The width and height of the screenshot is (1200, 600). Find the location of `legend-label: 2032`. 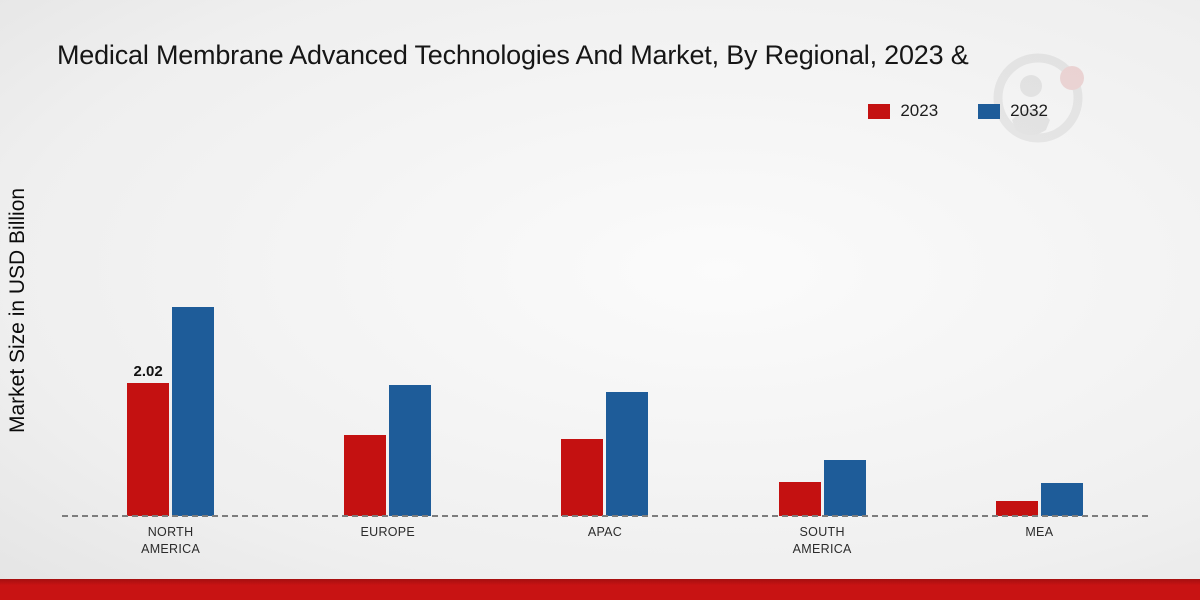

legend-label: 2032 is located at coordinates (1029, 110).